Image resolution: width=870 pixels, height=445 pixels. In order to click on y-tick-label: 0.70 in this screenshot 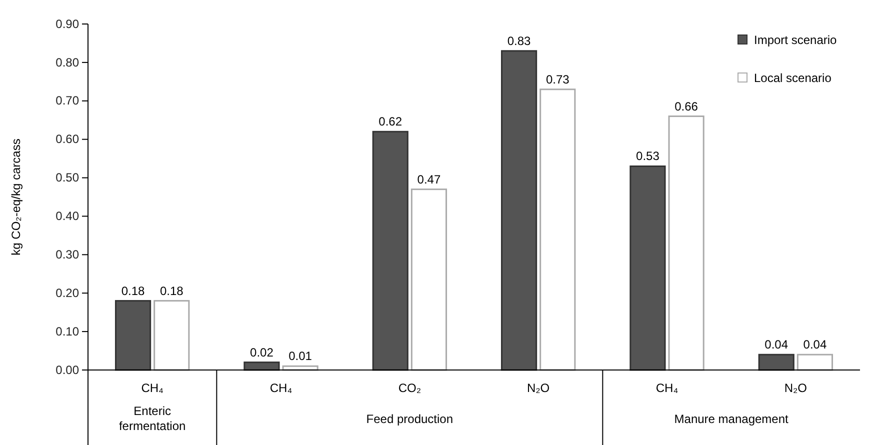, I will do `click(68, 101)`.